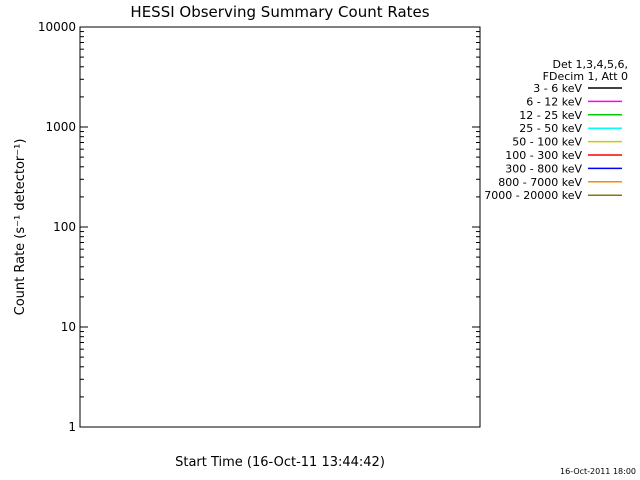 This screenshot has width=640, height=480. What do you see at coordinates (68, 327) in the screenshot?
I see `y-tick-label-1: 10` at bounding box center [68, 327].